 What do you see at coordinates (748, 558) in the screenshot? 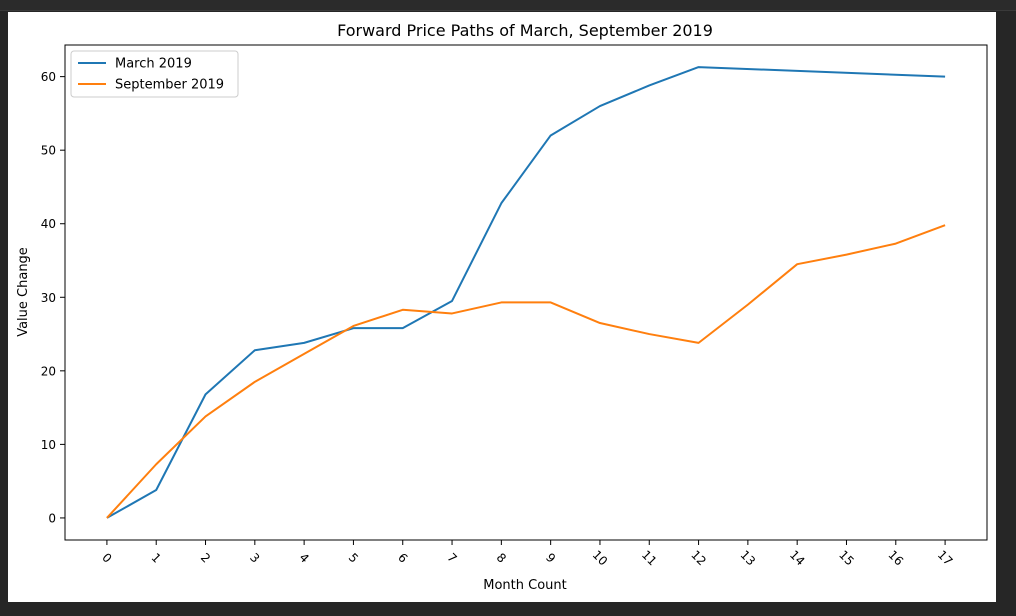
I see `x-tick-label: 13` at bounding box center [748, 558].